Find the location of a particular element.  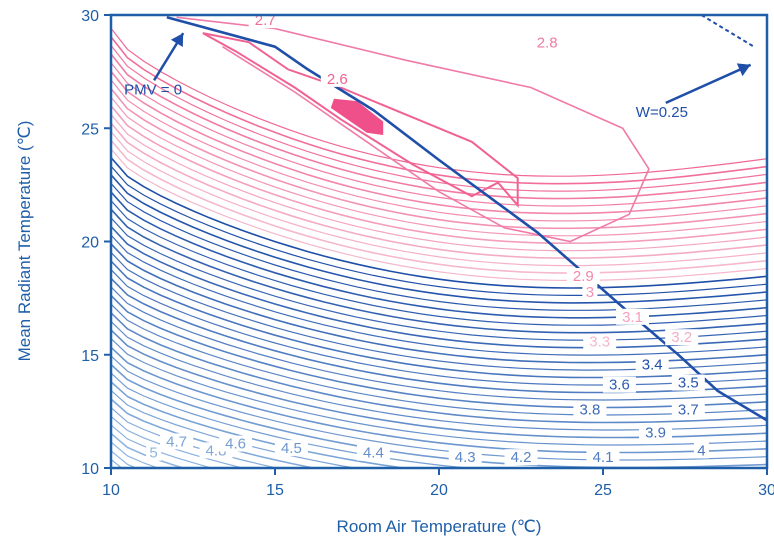

contour-label: 2.8 is located at coordinates (547, 43).